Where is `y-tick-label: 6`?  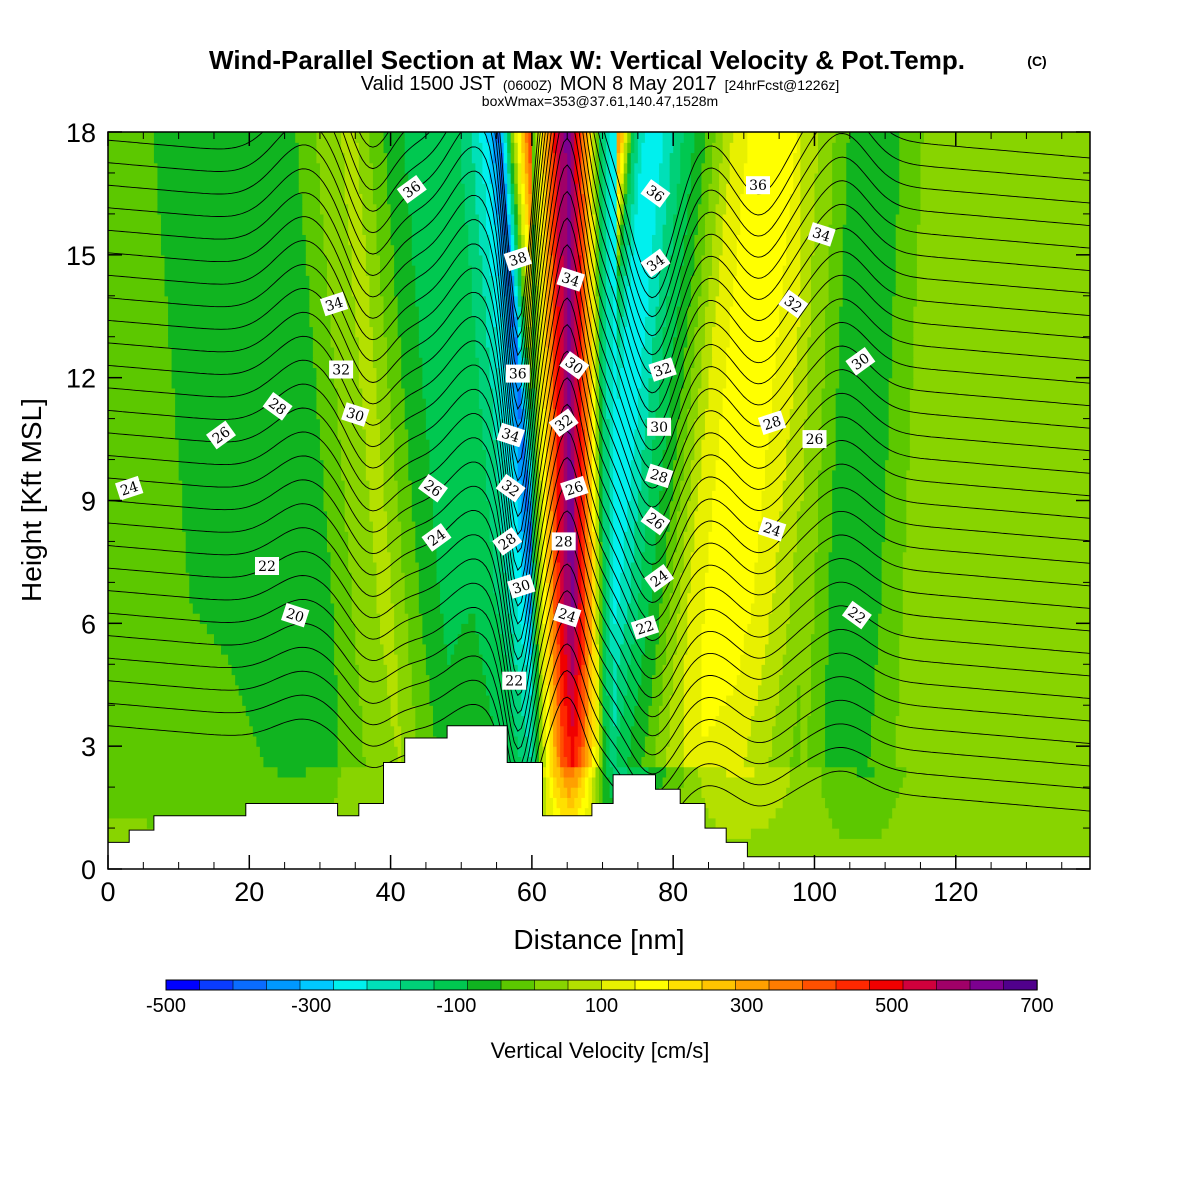
y-tick-label: 6 is located at coordinates (88, 624).